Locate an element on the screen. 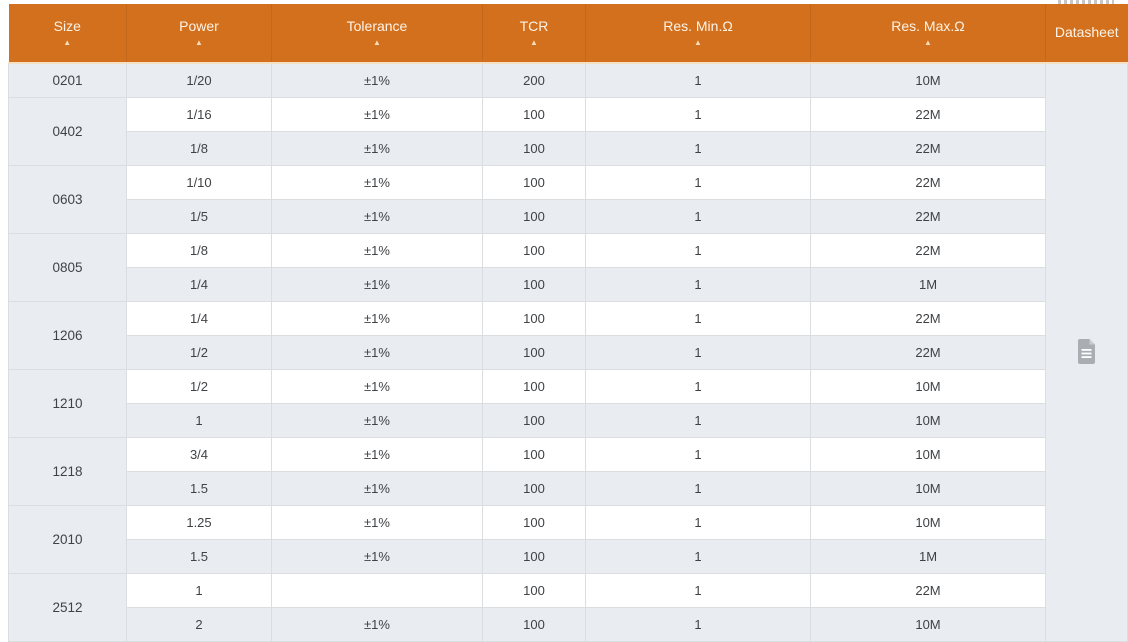 The width and height of the screenshot is (1128, 642). cell-power: 3/4 is located at coordinates (199, 454).